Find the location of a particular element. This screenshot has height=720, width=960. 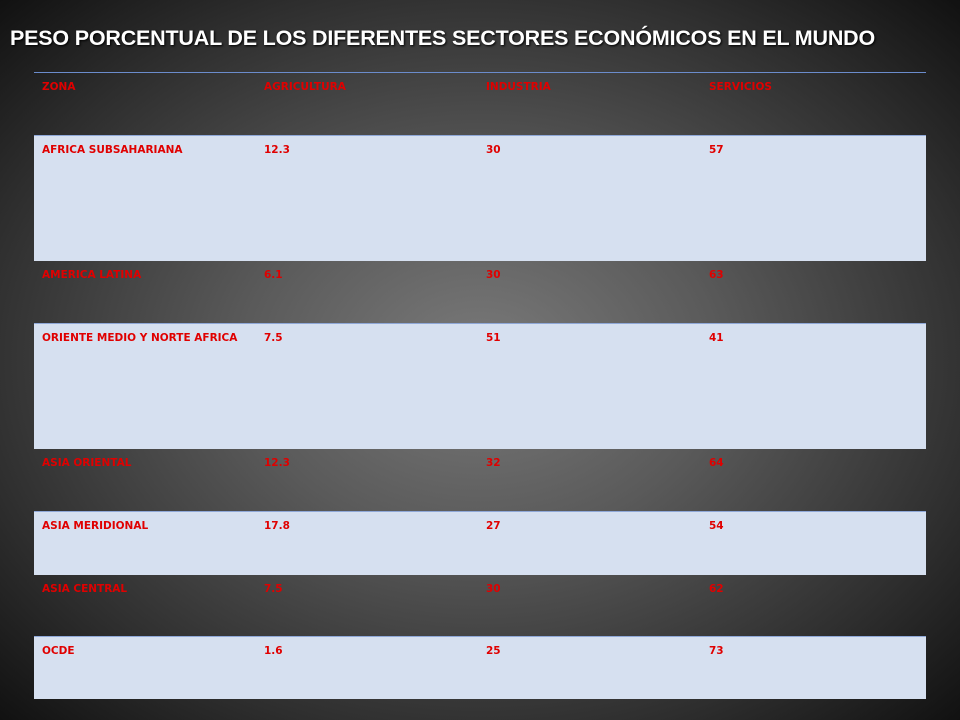

cell-agricultura: 17.8 is located at coordinates (277, 526).